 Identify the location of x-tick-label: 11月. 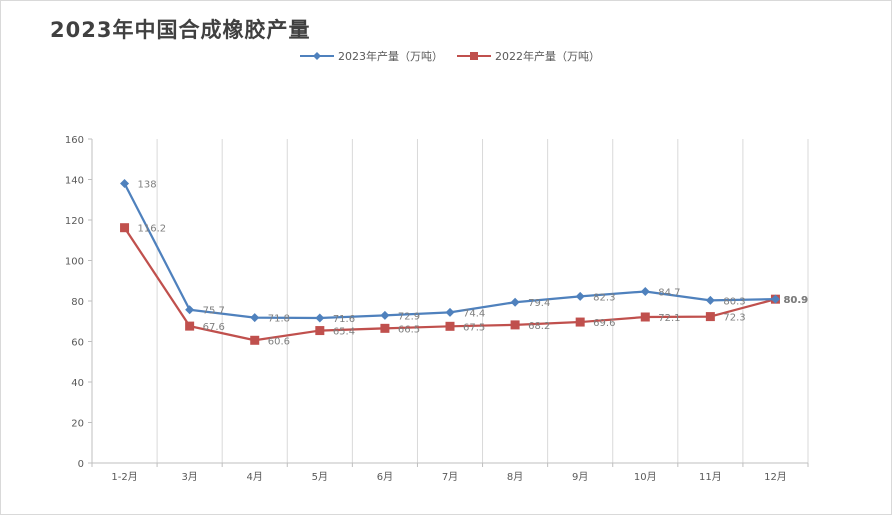
(710, 477).